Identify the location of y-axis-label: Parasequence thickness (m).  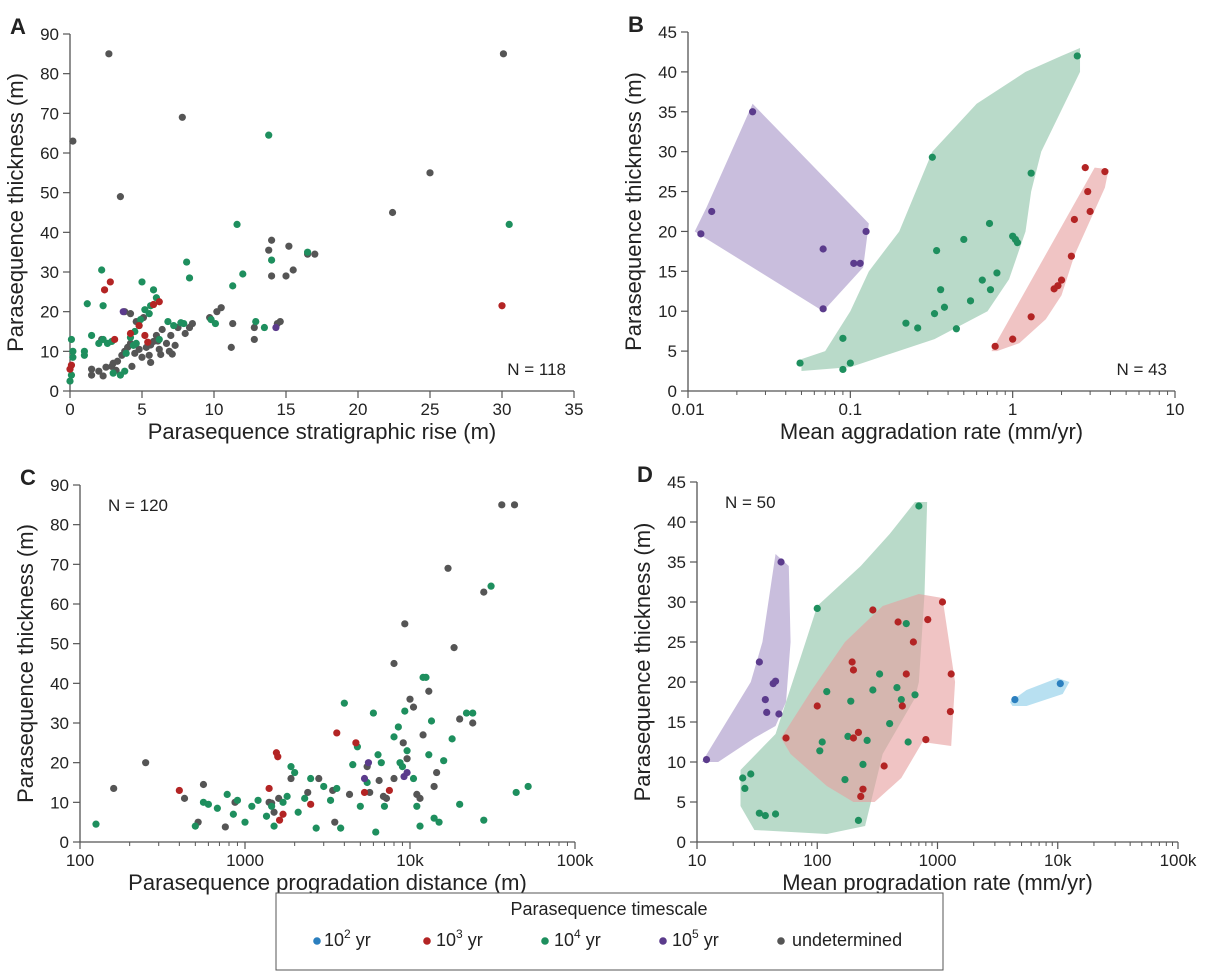
(15, 212).